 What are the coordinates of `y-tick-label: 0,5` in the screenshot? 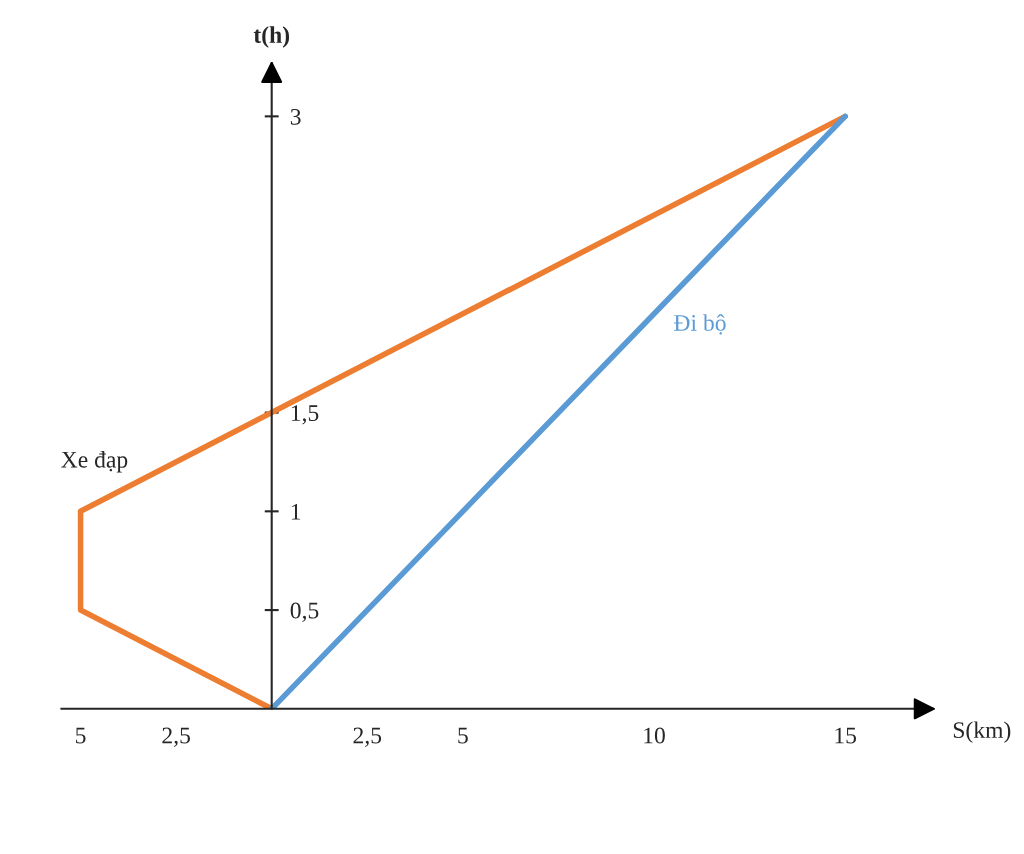 It's located at (304, 612).